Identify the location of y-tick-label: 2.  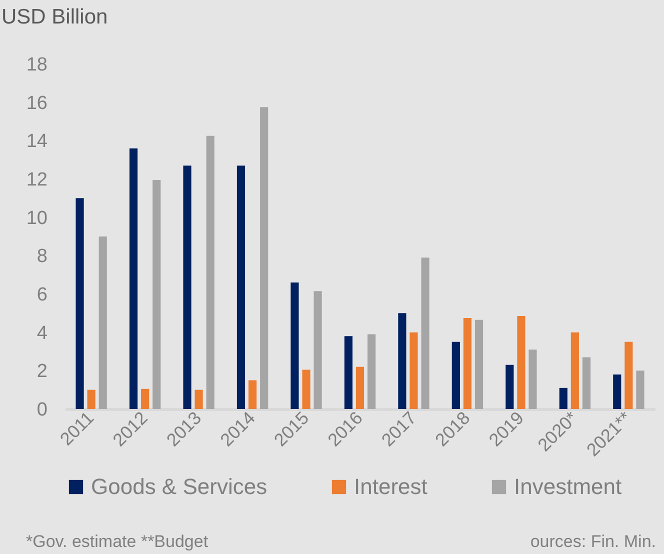
(42, 371).